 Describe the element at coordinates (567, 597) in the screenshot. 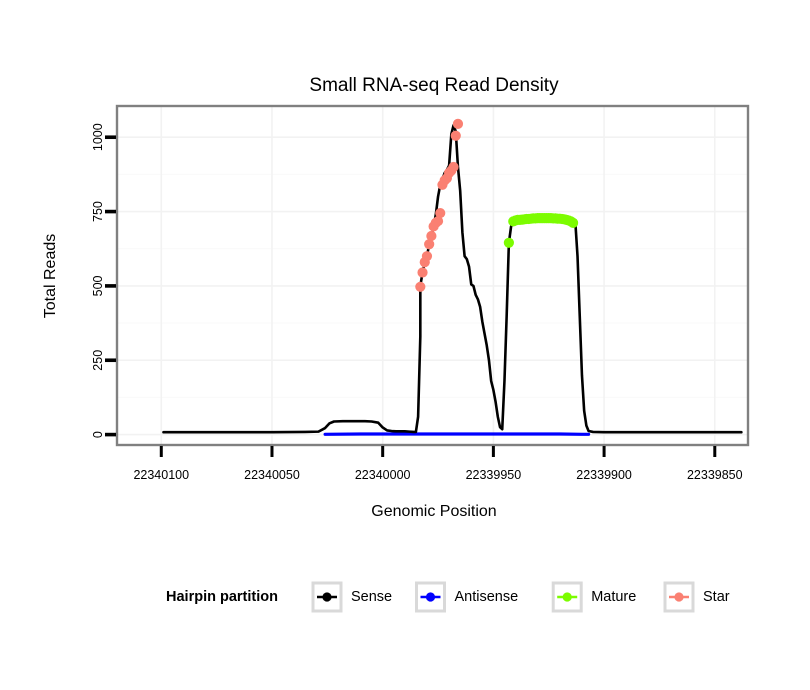

I see `legend-key-point-mature` at that location.